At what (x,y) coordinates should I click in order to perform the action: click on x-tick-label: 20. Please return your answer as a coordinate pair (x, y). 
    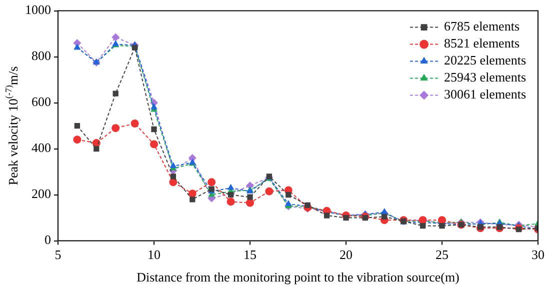
    Looking at the image, I should click on (346, 254).